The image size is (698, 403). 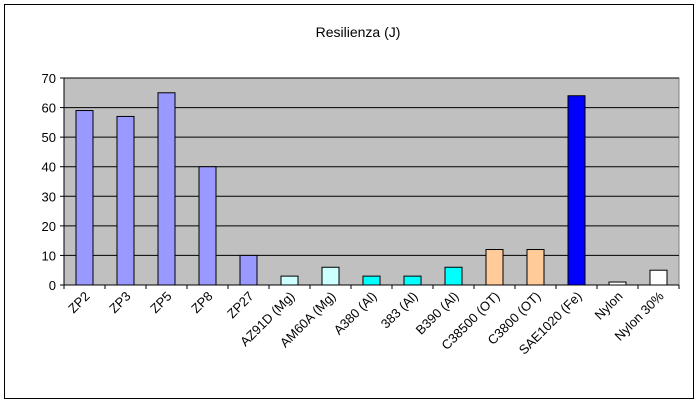 What do you see at coordinates (49, 167) in the screenshot?
I see `y-tick-label-40: 40` at bounding box center [49, 167].